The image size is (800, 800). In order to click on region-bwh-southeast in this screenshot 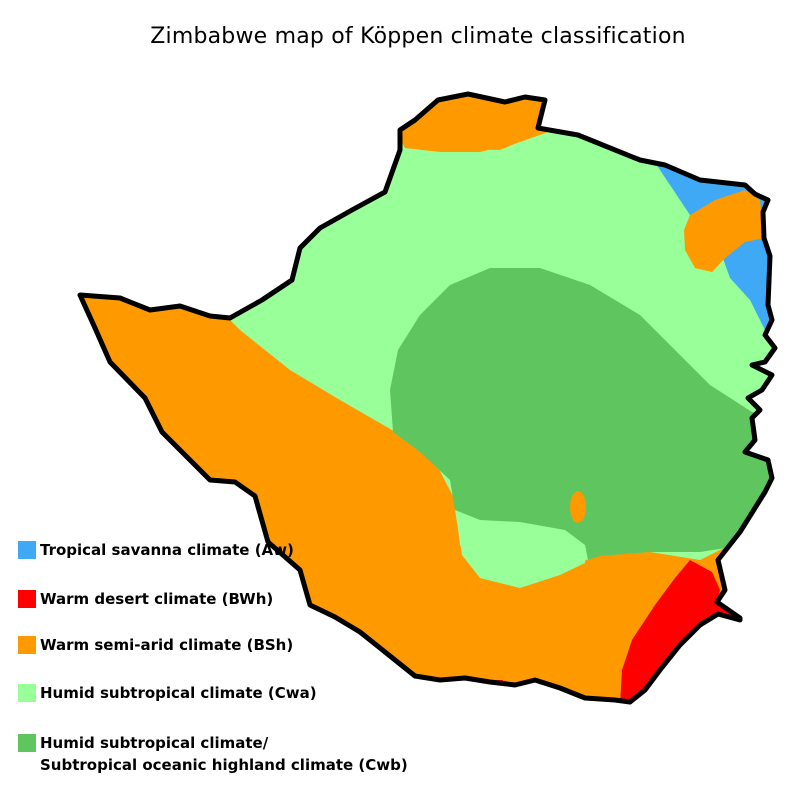, I will do `click(680, 631)`.